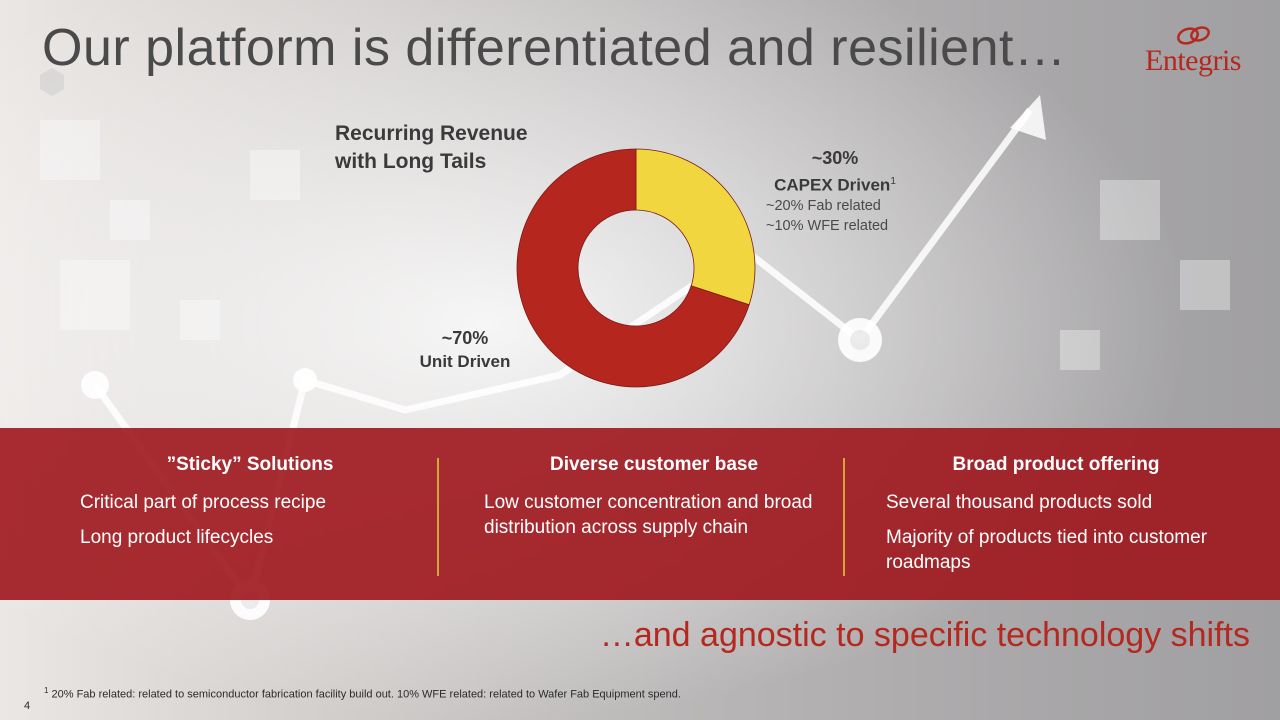  Describe the element at coordinates (835, 158) in the screenshot. I see `slice-value-capex: ~30%` at that location.